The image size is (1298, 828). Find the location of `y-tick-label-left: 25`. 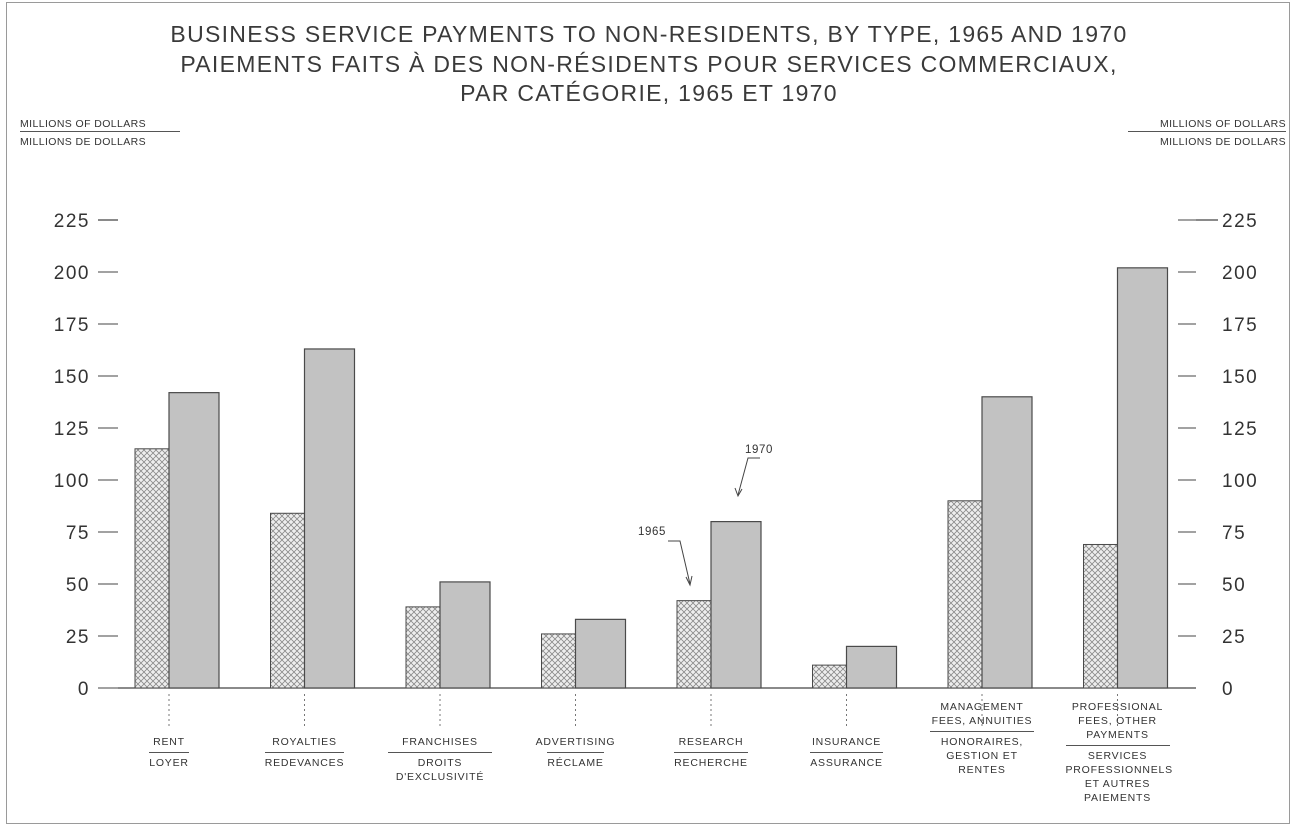

y-tick-label-left: 25 is located at coordinates (78, 637).